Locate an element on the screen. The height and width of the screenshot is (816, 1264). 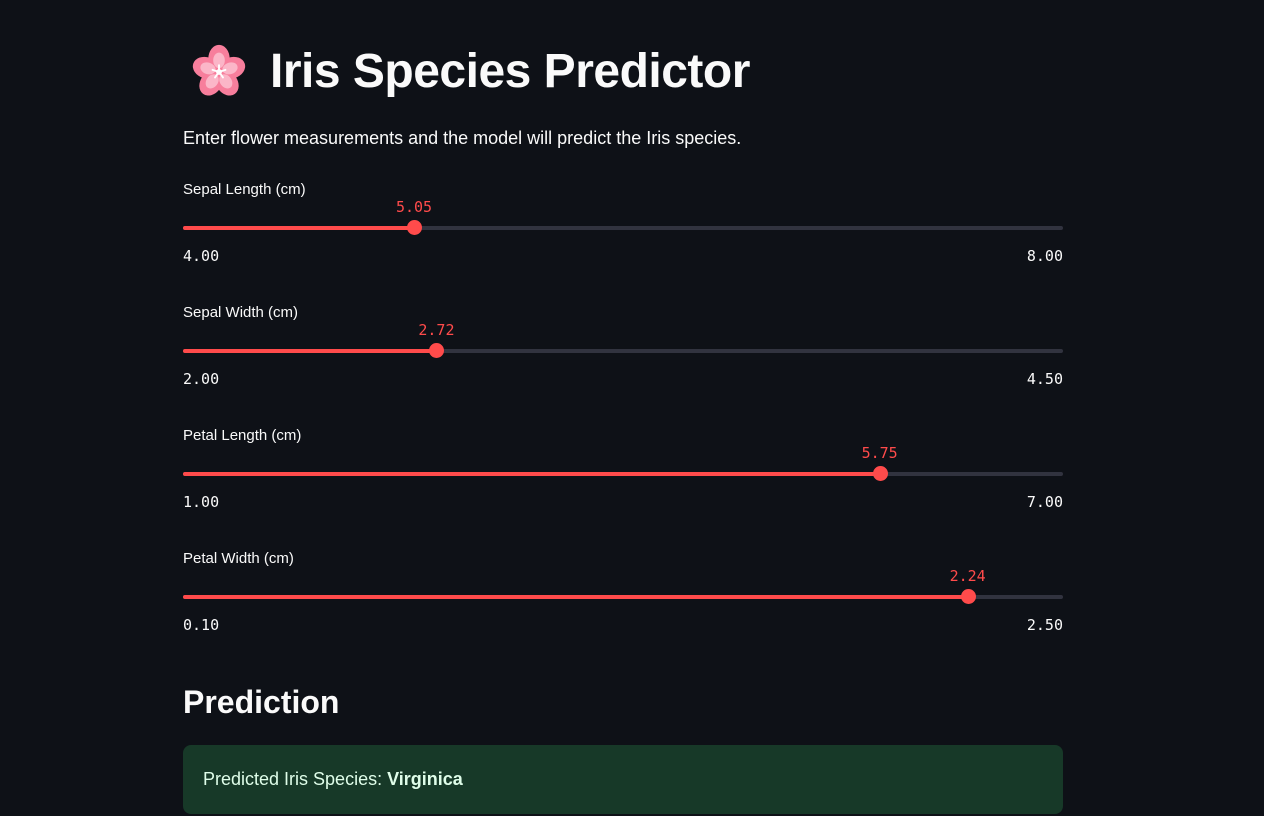
page-title: Iris Species Predictor is located at coordinates (510, 71).